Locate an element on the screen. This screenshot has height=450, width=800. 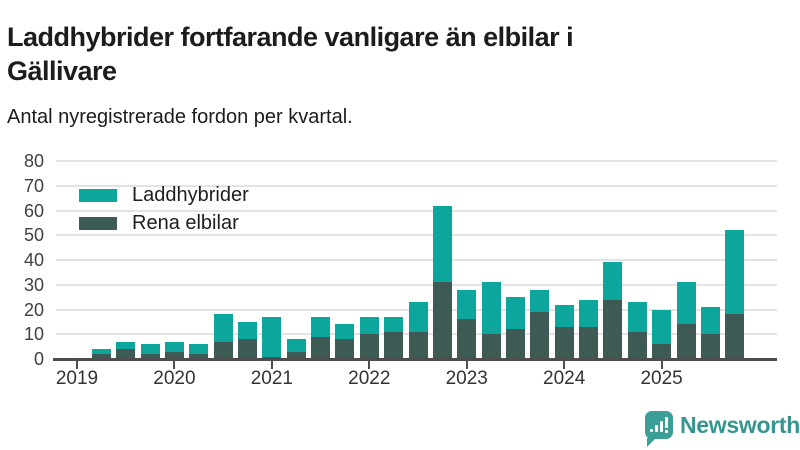
y-axis-tick-label: 10 is located at coordinates (33, 334).